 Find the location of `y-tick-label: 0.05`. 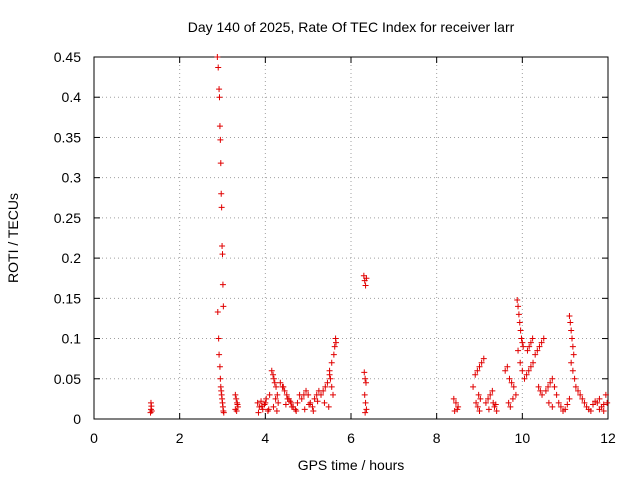

y-tick-label: 0.05 is located at coordinates (67, 379).